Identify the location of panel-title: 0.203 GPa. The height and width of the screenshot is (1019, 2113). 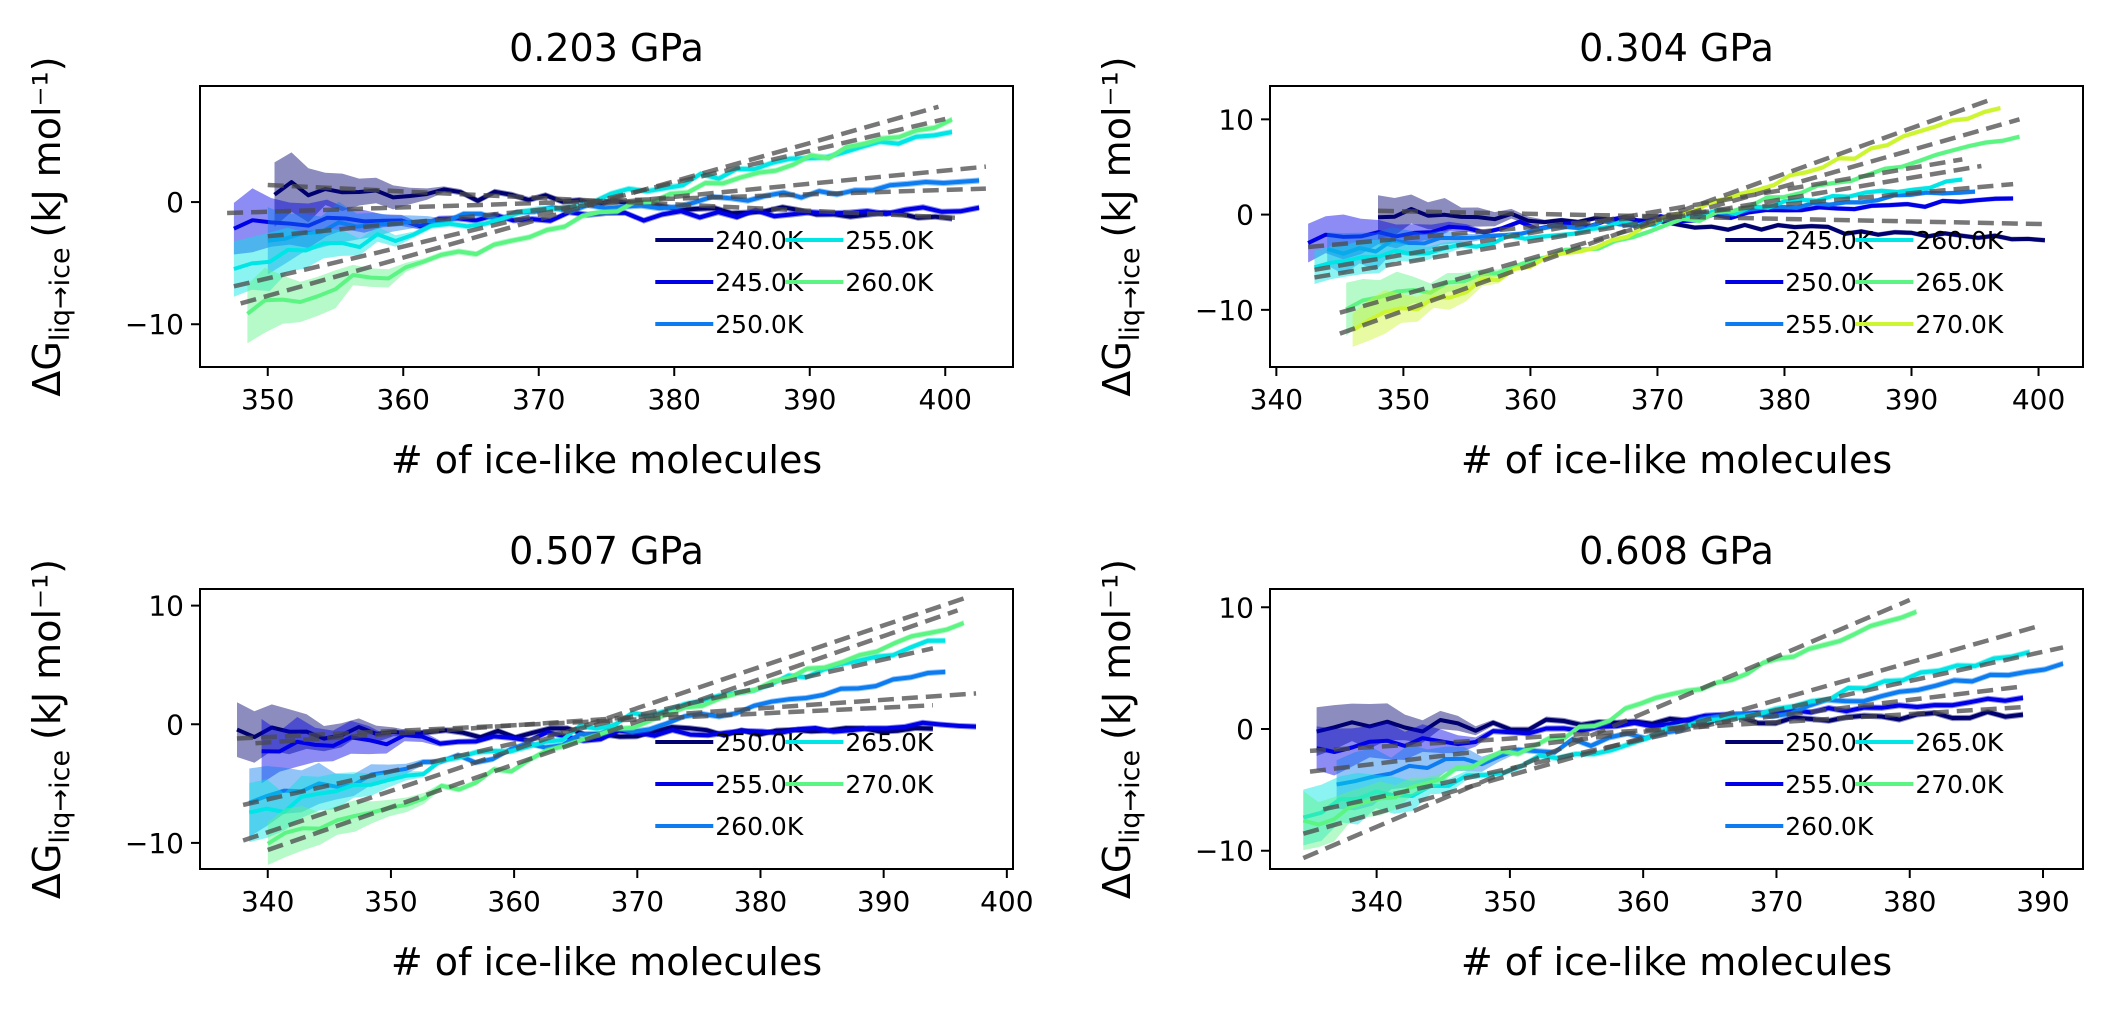
(606, 48).